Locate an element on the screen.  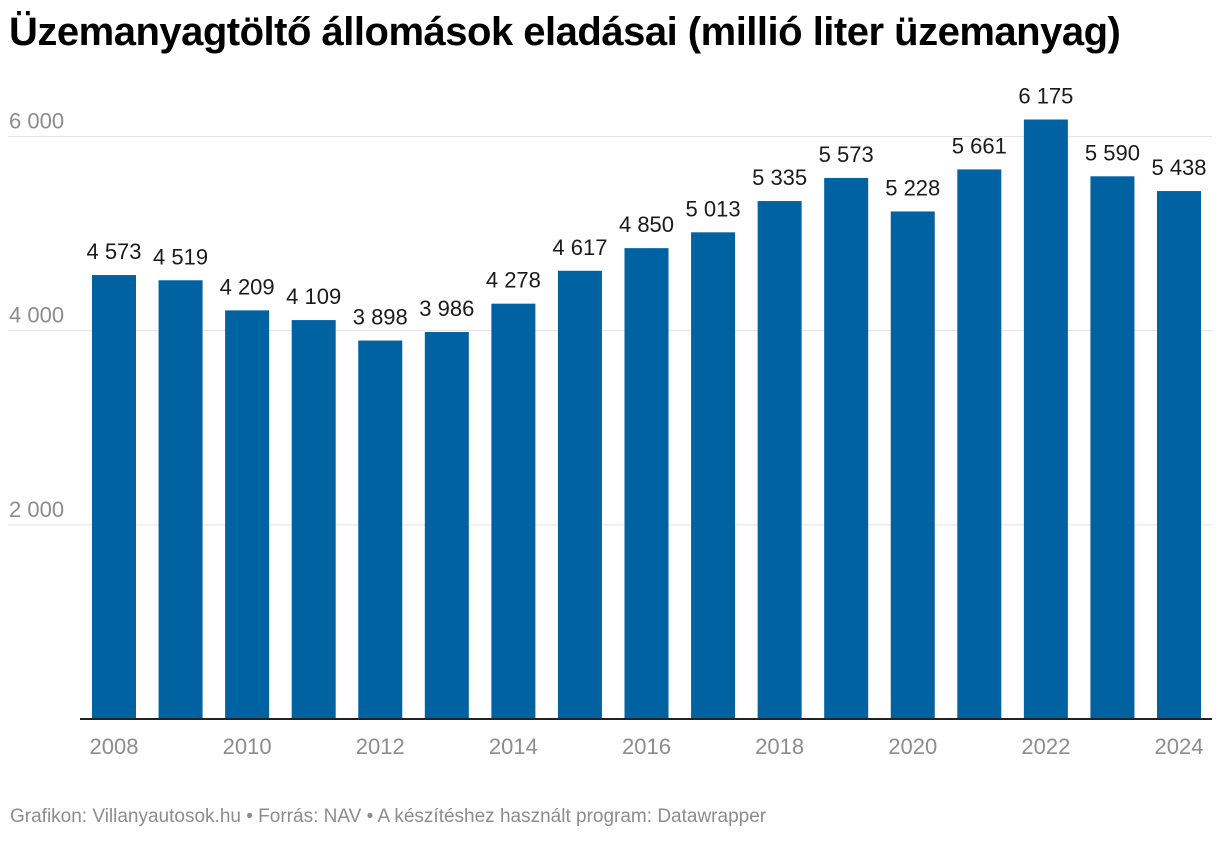
footer-source: Forrás: NAV is located at coordinates (310, 816).